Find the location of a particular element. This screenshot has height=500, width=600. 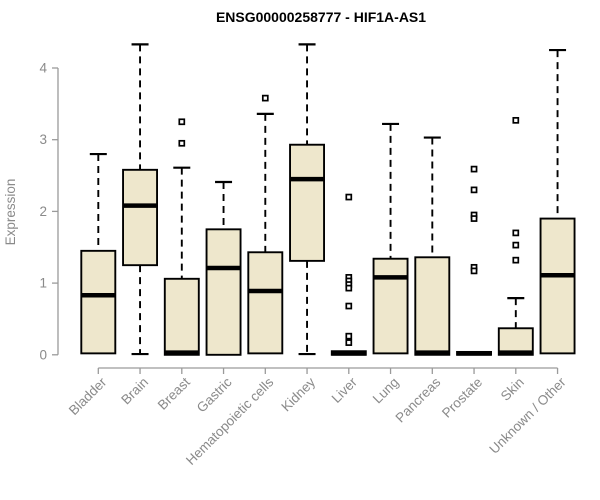

y-tick-label: 0 is located at coordinates (43, 354).